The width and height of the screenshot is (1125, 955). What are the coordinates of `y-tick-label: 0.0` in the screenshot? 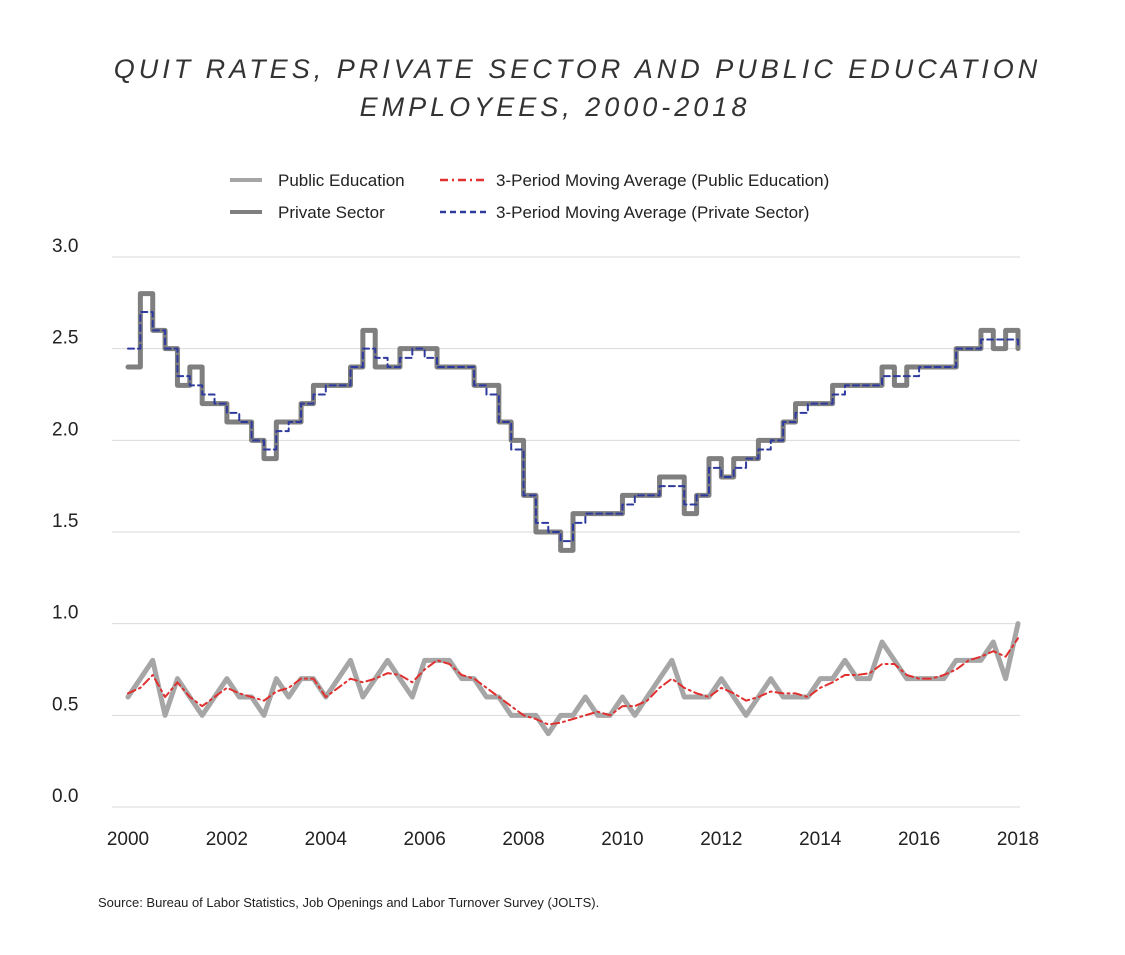 It's located at (65, 796).